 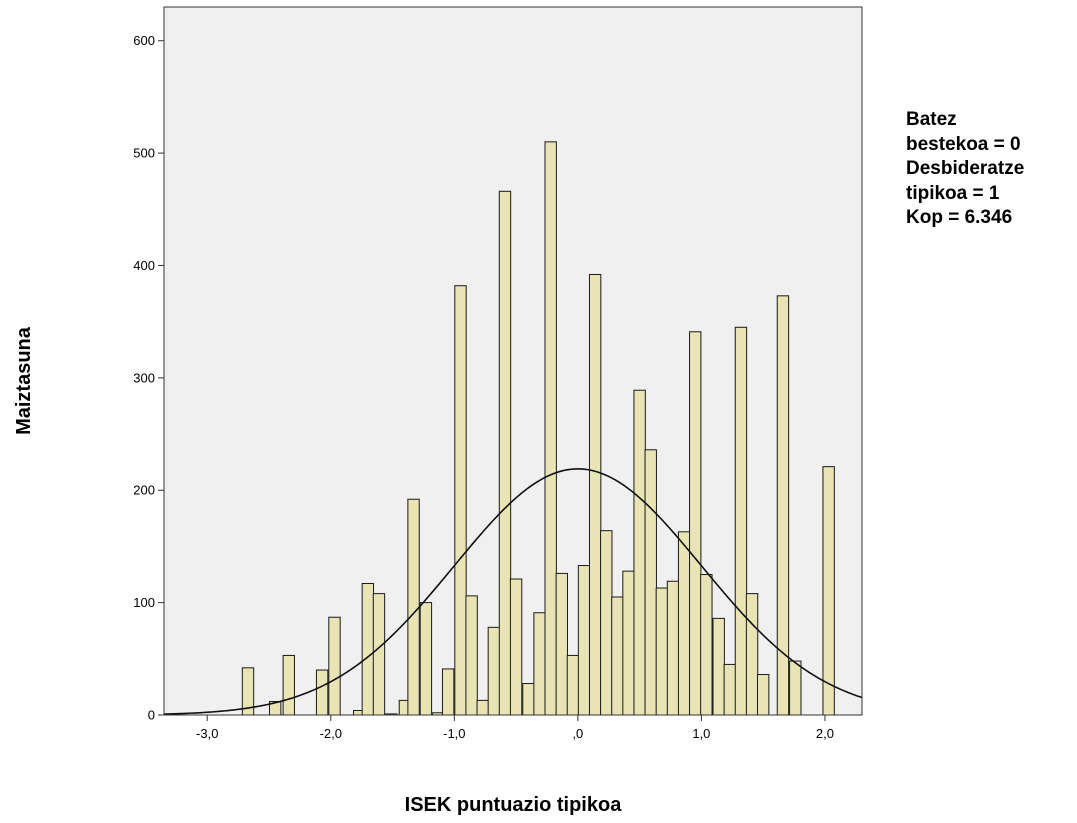 What do you see at coordinates (963, 144) in the screenshot?
I see `stats-line-mean-value: bestekoa = 0` at bounding box center [963, 144].